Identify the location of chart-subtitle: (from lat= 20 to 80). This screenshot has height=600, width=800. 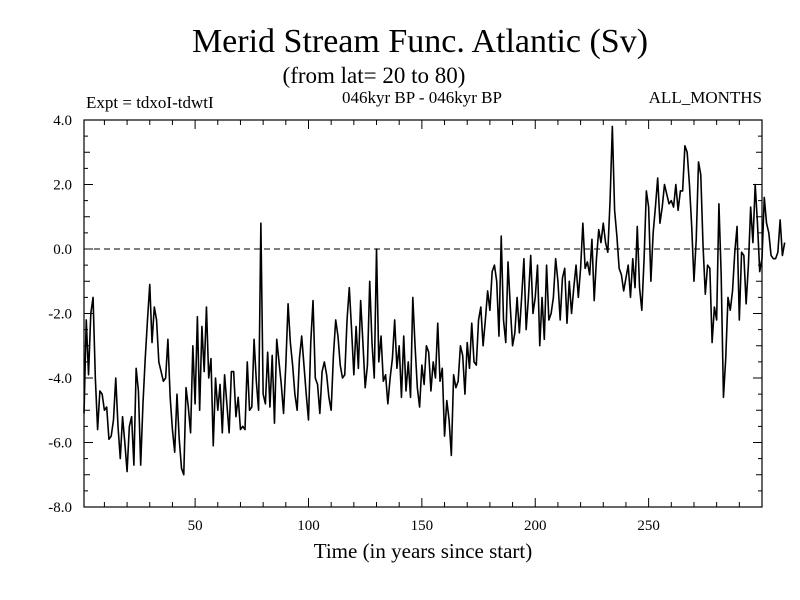
(374, 75).